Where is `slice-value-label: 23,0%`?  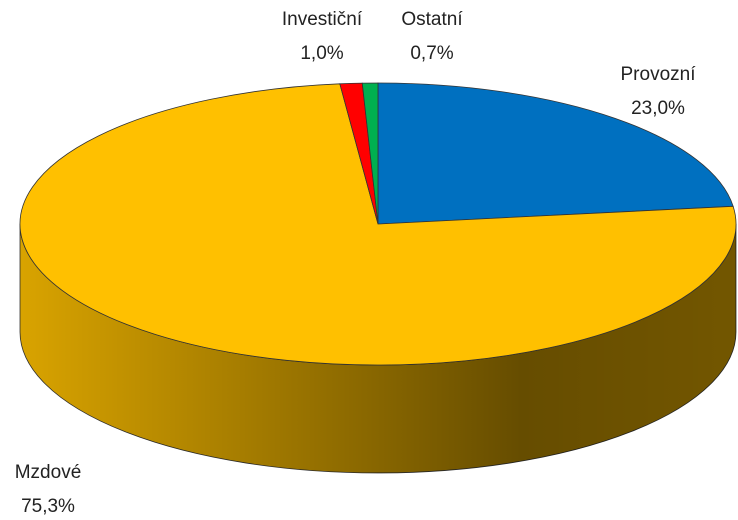
slice-value-label: 23,0% is located at coordinates (658, 108).